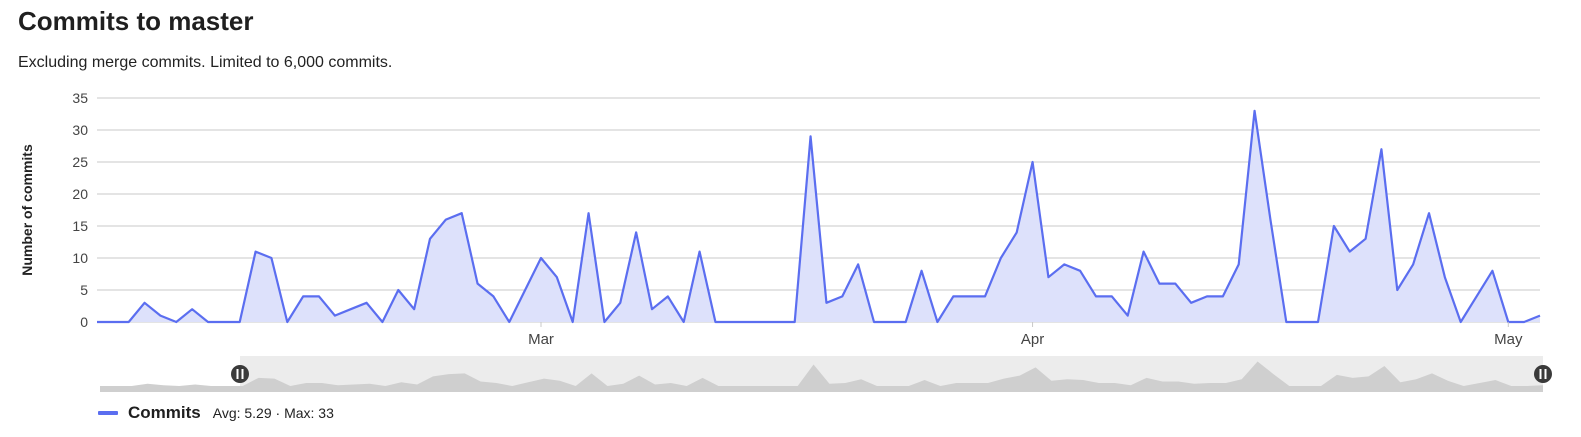  I want to click on navigator-right-handle, so click(1543, 374).